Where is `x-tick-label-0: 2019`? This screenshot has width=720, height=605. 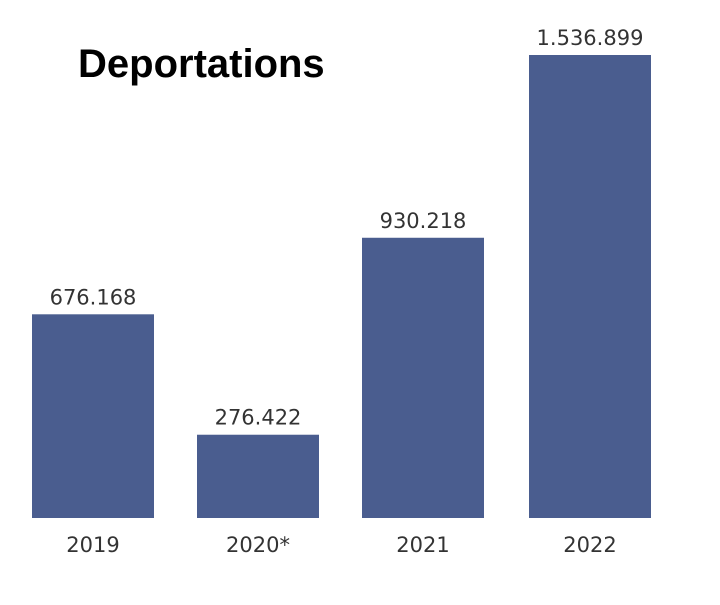
x-tick-label-0: 2019 is located at coordinates (92, 545).